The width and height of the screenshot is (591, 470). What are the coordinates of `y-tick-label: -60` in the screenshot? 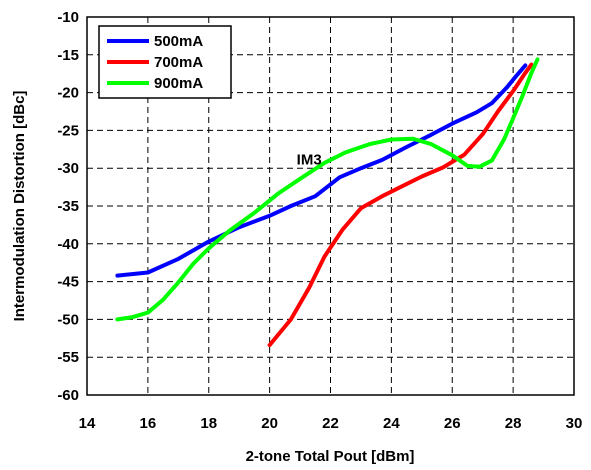 It's located at (68, 395).